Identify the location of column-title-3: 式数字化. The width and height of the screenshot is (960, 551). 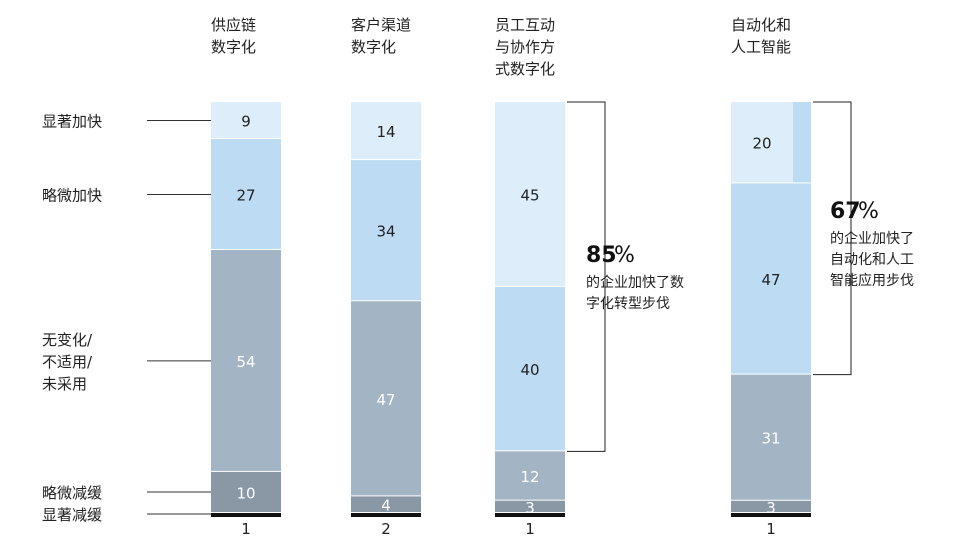
(525, 69).